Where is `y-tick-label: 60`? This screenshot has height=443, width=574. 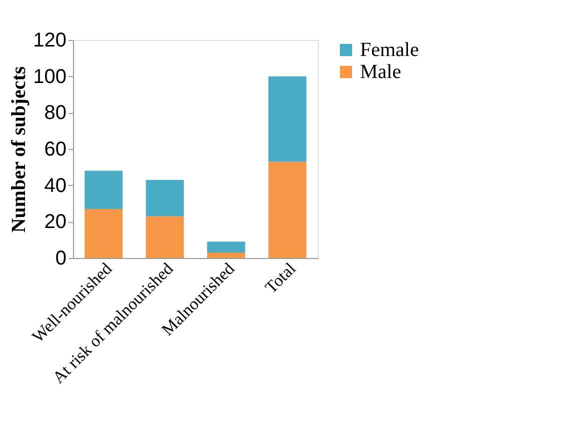 y-tick-label: 60 is located at coordinates (55, 149).